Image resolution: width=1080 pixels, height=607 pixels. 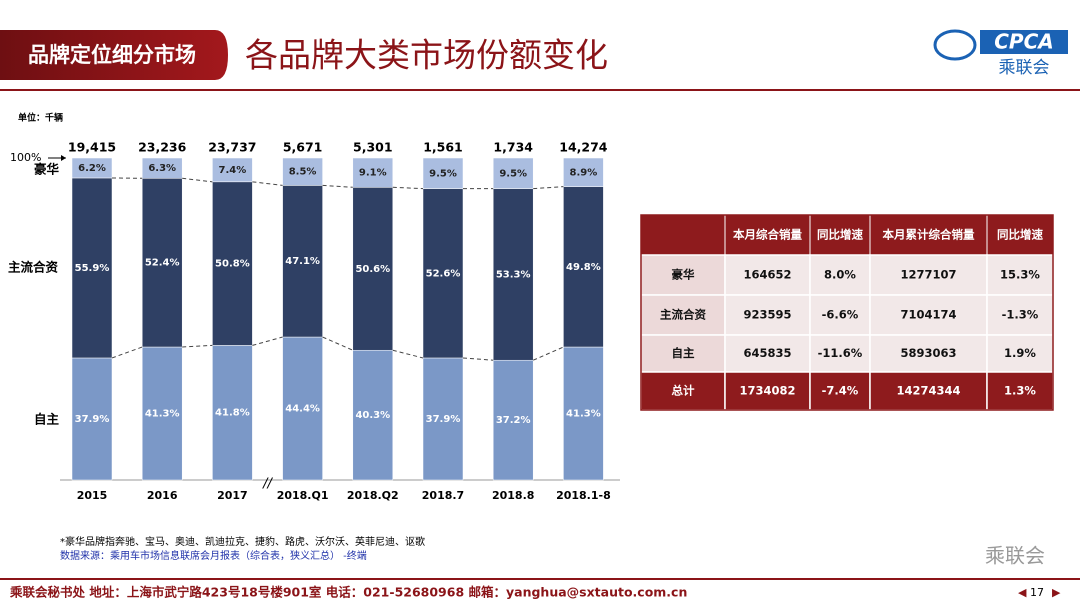 I want to click on note: *豪华品牌指奔驰、宝马、奥迪、凯迪拉克、捷豹、路虎、沃尔沃、英菲尼迪、讴歌, so click(x=242, y=541).